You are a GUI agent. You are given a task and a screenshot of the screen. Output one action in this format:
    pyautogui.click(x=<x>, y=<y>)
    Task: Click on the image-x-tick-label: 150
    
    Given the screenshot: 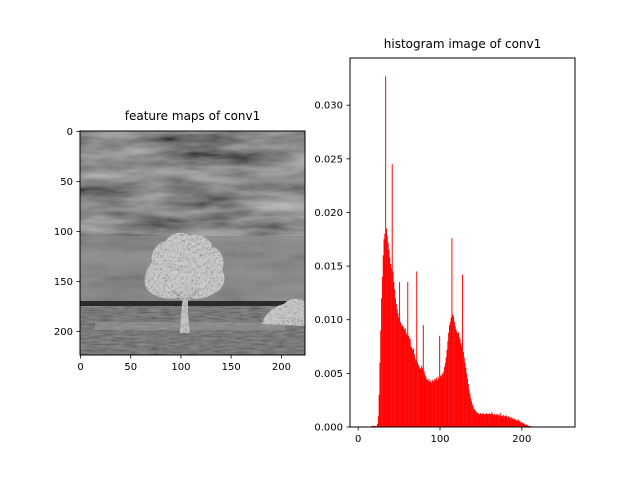 What is the action you would take?
    pyautogui.click(x=231, y=367)
    